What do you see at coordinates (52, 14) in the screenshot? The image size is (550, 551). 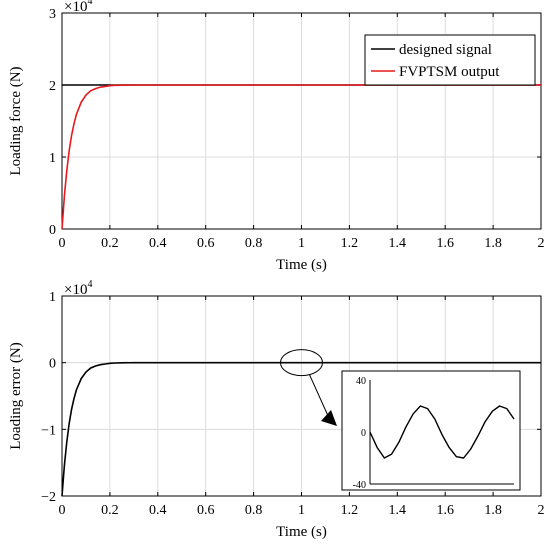 I see `y-tick-label: 3` at bounding box center [52, 14].